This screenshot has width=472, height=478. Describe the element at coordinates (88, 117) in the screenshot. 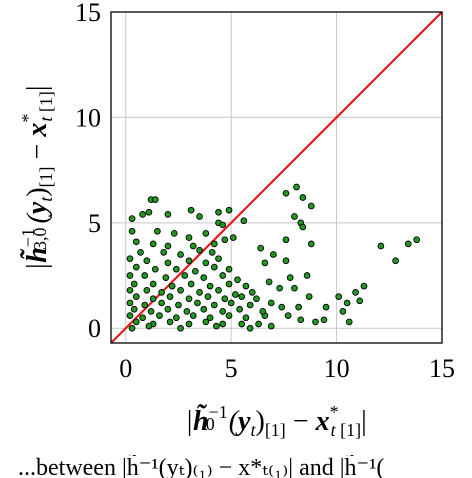

I see `y-tick-label-2: 10` at that location.